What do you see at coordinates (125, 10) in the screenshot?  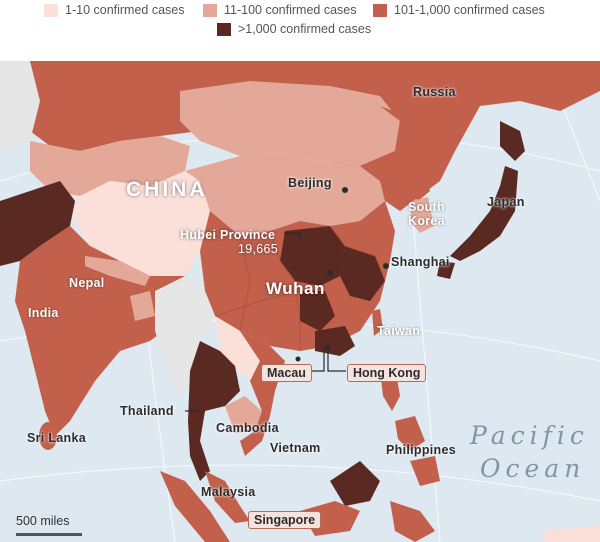 I see `legend-label-1-10: 1-10 confirmed cases` at bounding box center [125, 10].